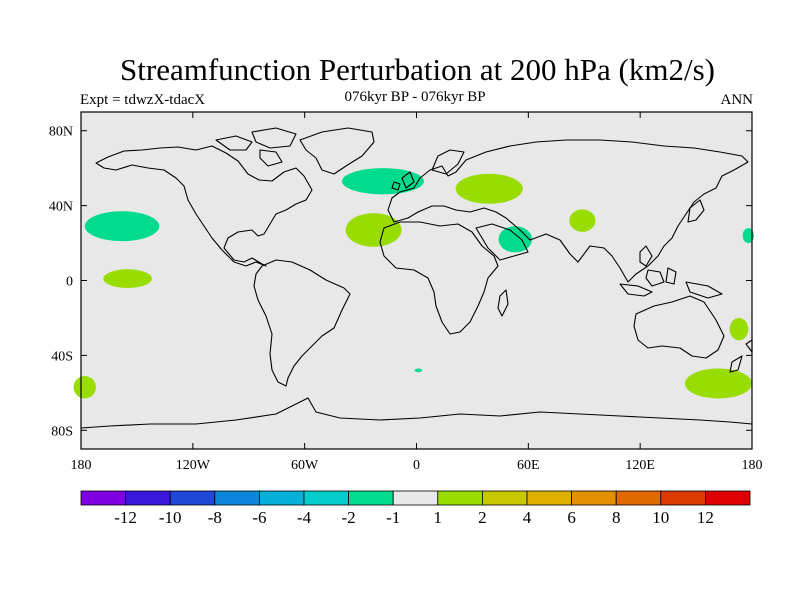 The image size is (800, 600). Describe the element at coordinates (528, 465) in the screenshot. I see `lon-tick-label: 60E` at that location.